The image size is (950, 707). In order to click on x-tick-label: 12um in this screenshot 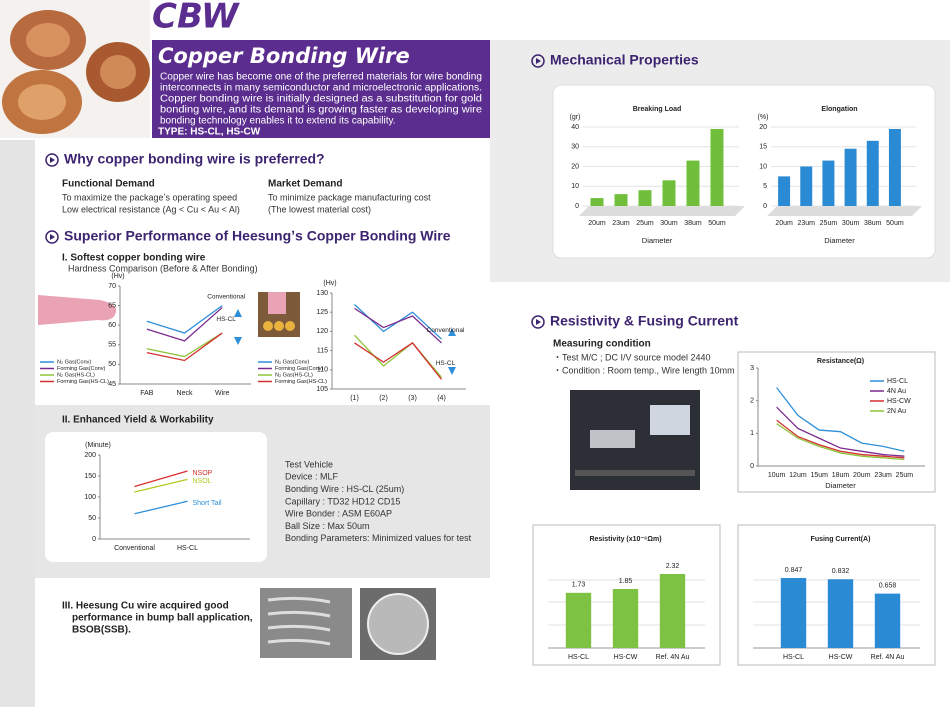, I will do `click(798, 475)`.